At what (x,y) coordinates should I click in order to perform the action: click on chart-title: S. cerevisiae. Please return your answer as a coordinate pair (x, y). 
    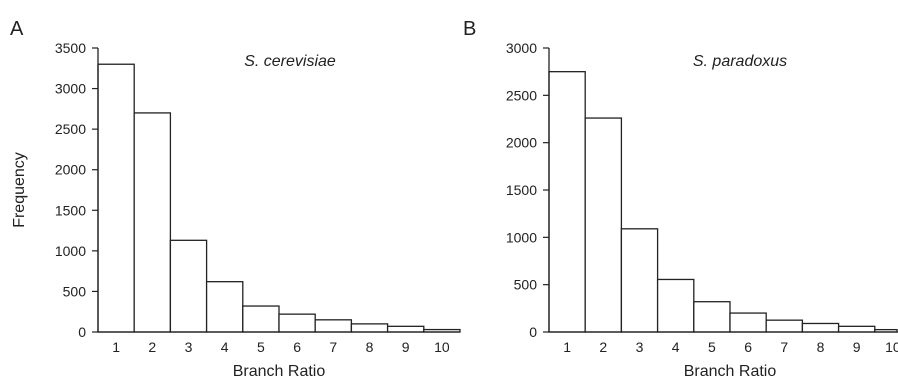
    Looking at the image, I should click on (290, 61).